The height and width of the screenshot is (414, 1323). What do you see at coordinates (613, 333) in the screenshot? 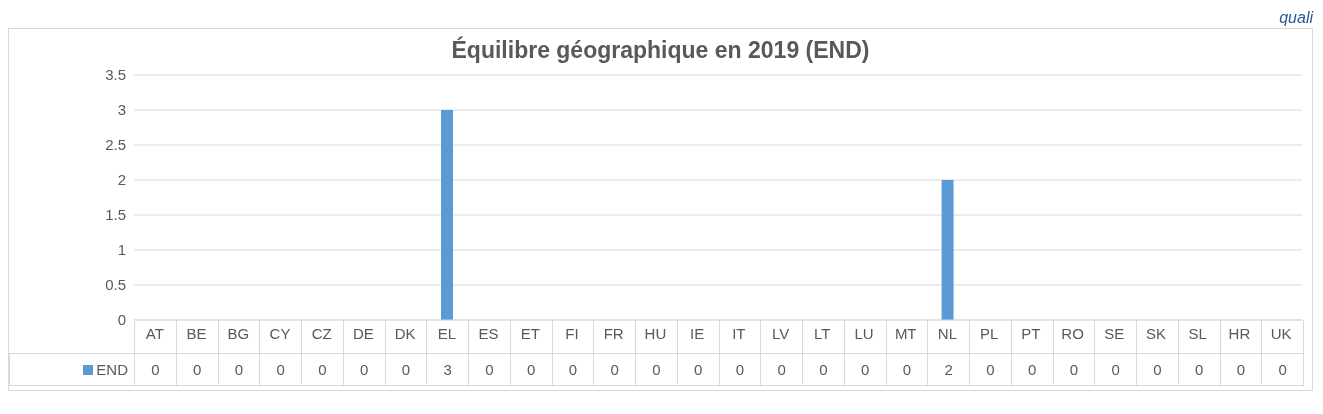
I see `x-tick-label: FR` at bounding box center [613, 333].